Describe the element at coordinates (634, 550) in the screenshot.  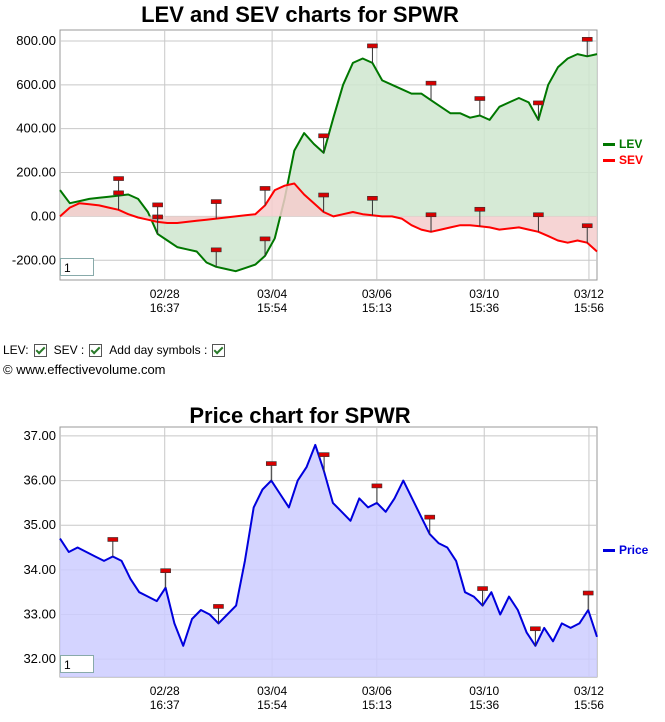
I see `legend-label-price: Price` at that location.